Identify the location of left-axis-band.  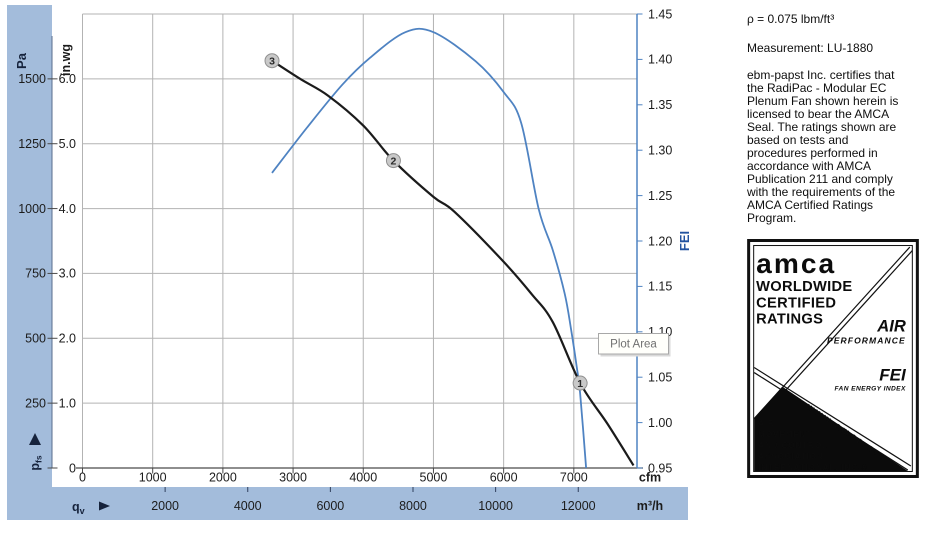
(29, 262).